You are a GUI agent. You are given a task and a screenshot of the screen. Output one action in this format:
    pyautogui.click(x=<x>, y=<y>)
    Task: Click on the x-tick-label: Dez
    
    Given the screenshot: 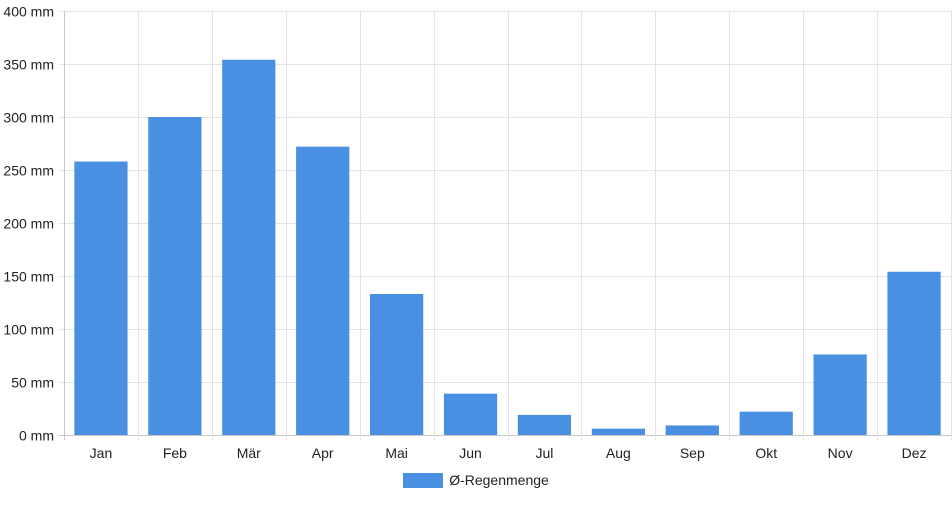 What is the action you would take?
    pyautogui.click(x=914, y=453)
    